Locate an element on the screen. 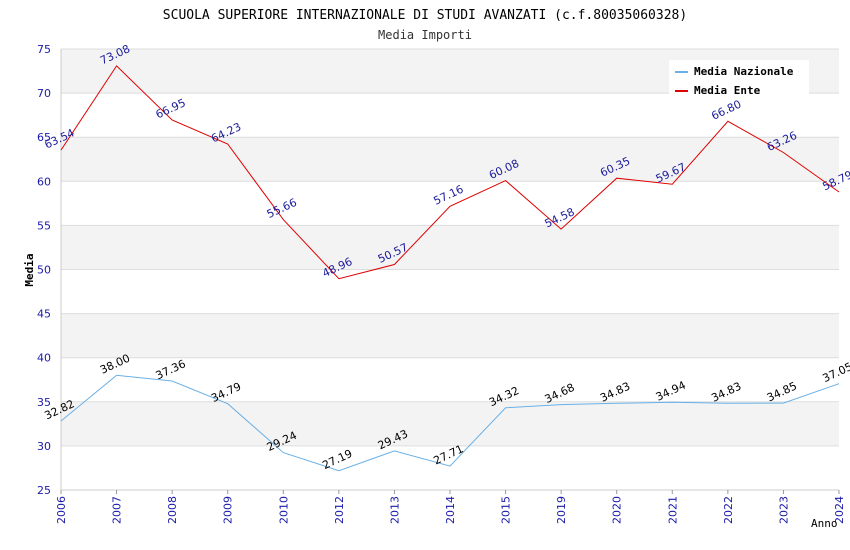 The height and width of the screenshot is (550, 850). x-tick-label: 2020 is located at coordinates (617, 510).